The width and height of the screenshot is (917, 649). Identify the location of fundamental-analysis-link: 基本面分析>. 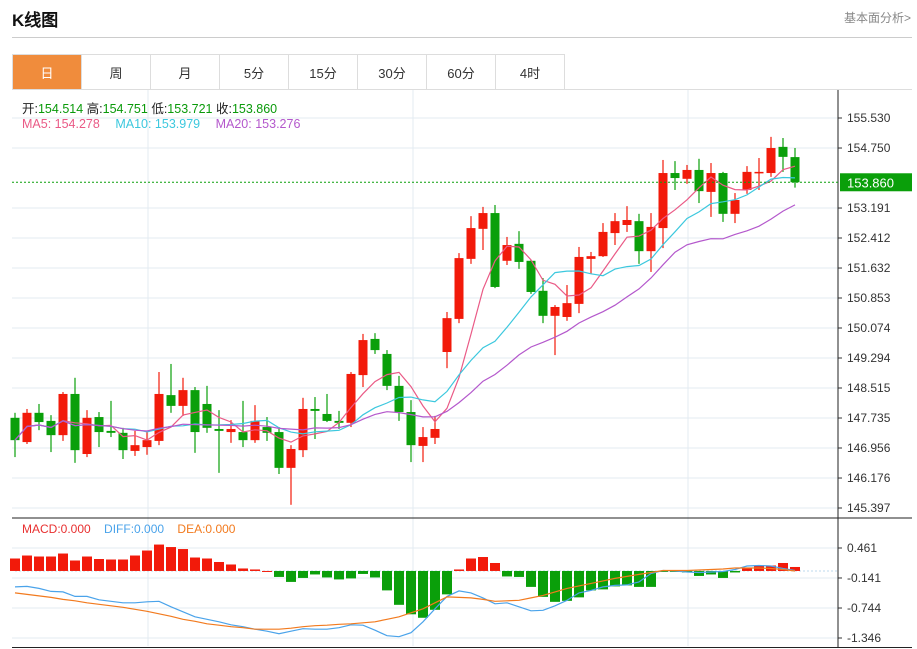
(877, 18).